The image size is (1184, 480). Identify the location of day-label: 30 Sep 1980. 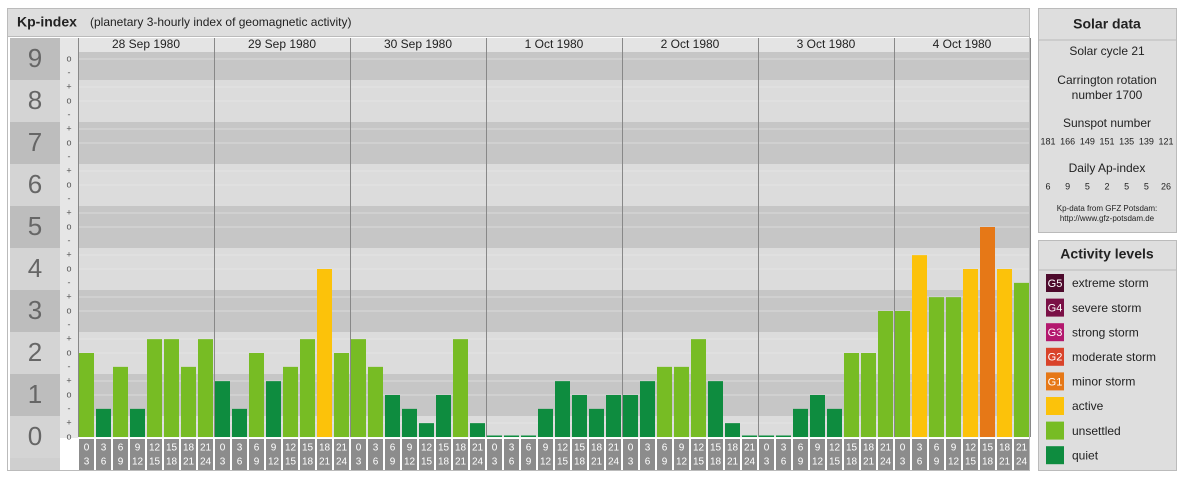
(418, 44).